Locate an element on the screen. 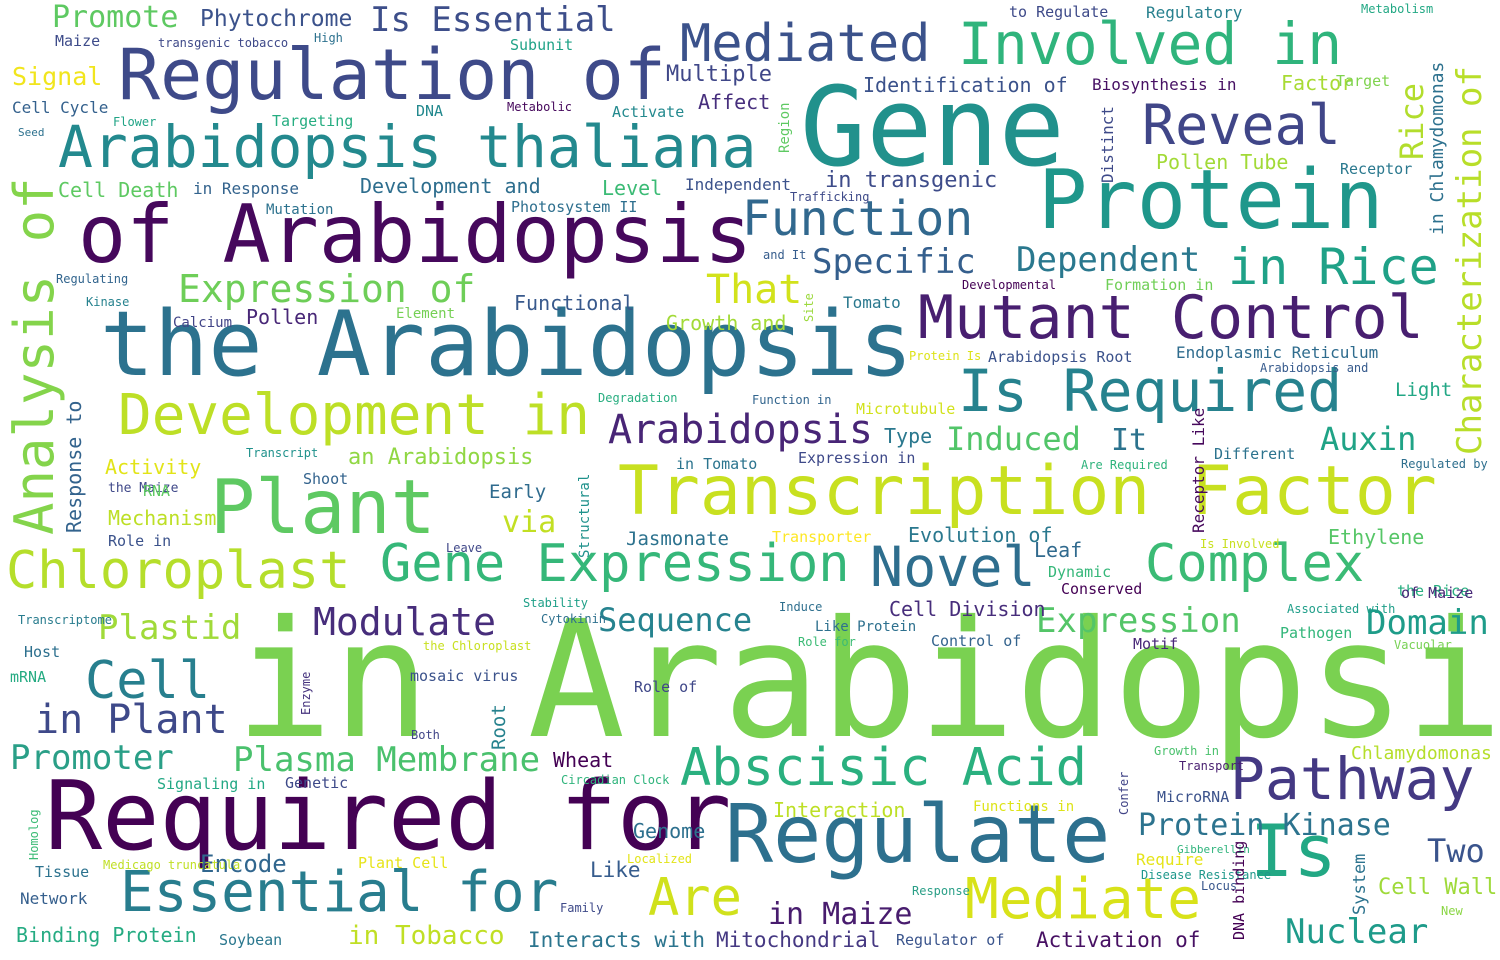 The height and width of the screenshot is (960, 1500). cloud-word: Motif is located at coordinates (1156, 644).